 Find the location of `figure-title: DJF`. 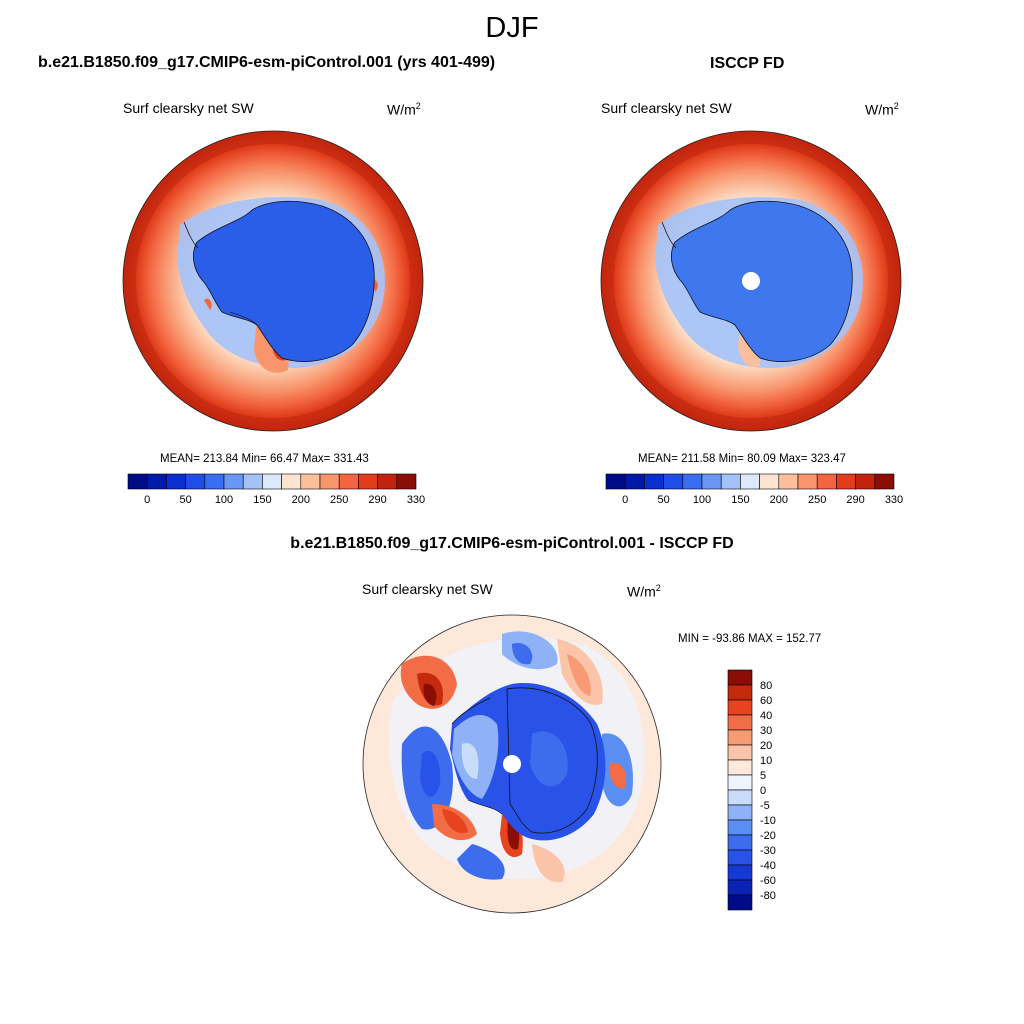

figure-title: DJF is located at coordinates (512, 28).